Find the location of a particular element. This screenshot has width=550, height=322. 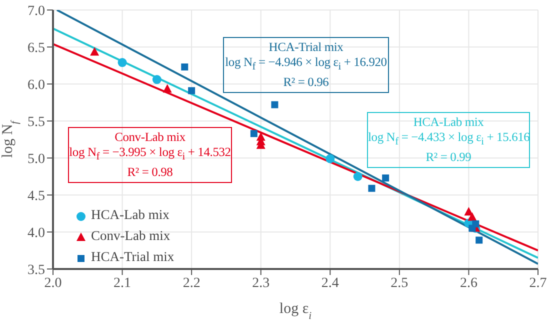

x-tick-label: 2.6 is located at coordinates (469, 283).